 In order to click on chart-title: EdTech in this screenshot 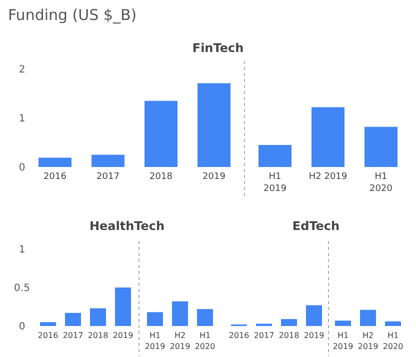, I will do `click(316, 226)`.